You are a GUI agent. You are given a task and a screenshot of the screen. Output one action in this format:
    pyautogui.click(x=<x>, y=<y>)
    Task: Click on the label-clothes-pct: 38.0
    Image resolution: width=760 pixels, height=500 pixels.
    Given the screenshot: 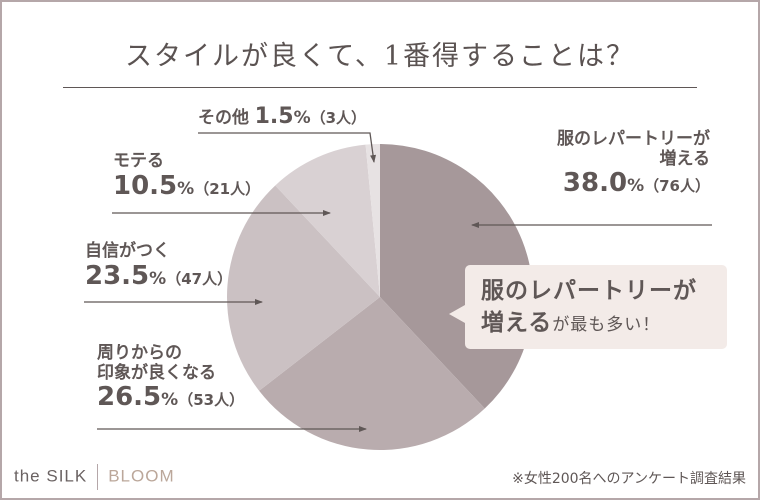 What is the action you would take?
    pyautogui.click(x=595, y=183)
    